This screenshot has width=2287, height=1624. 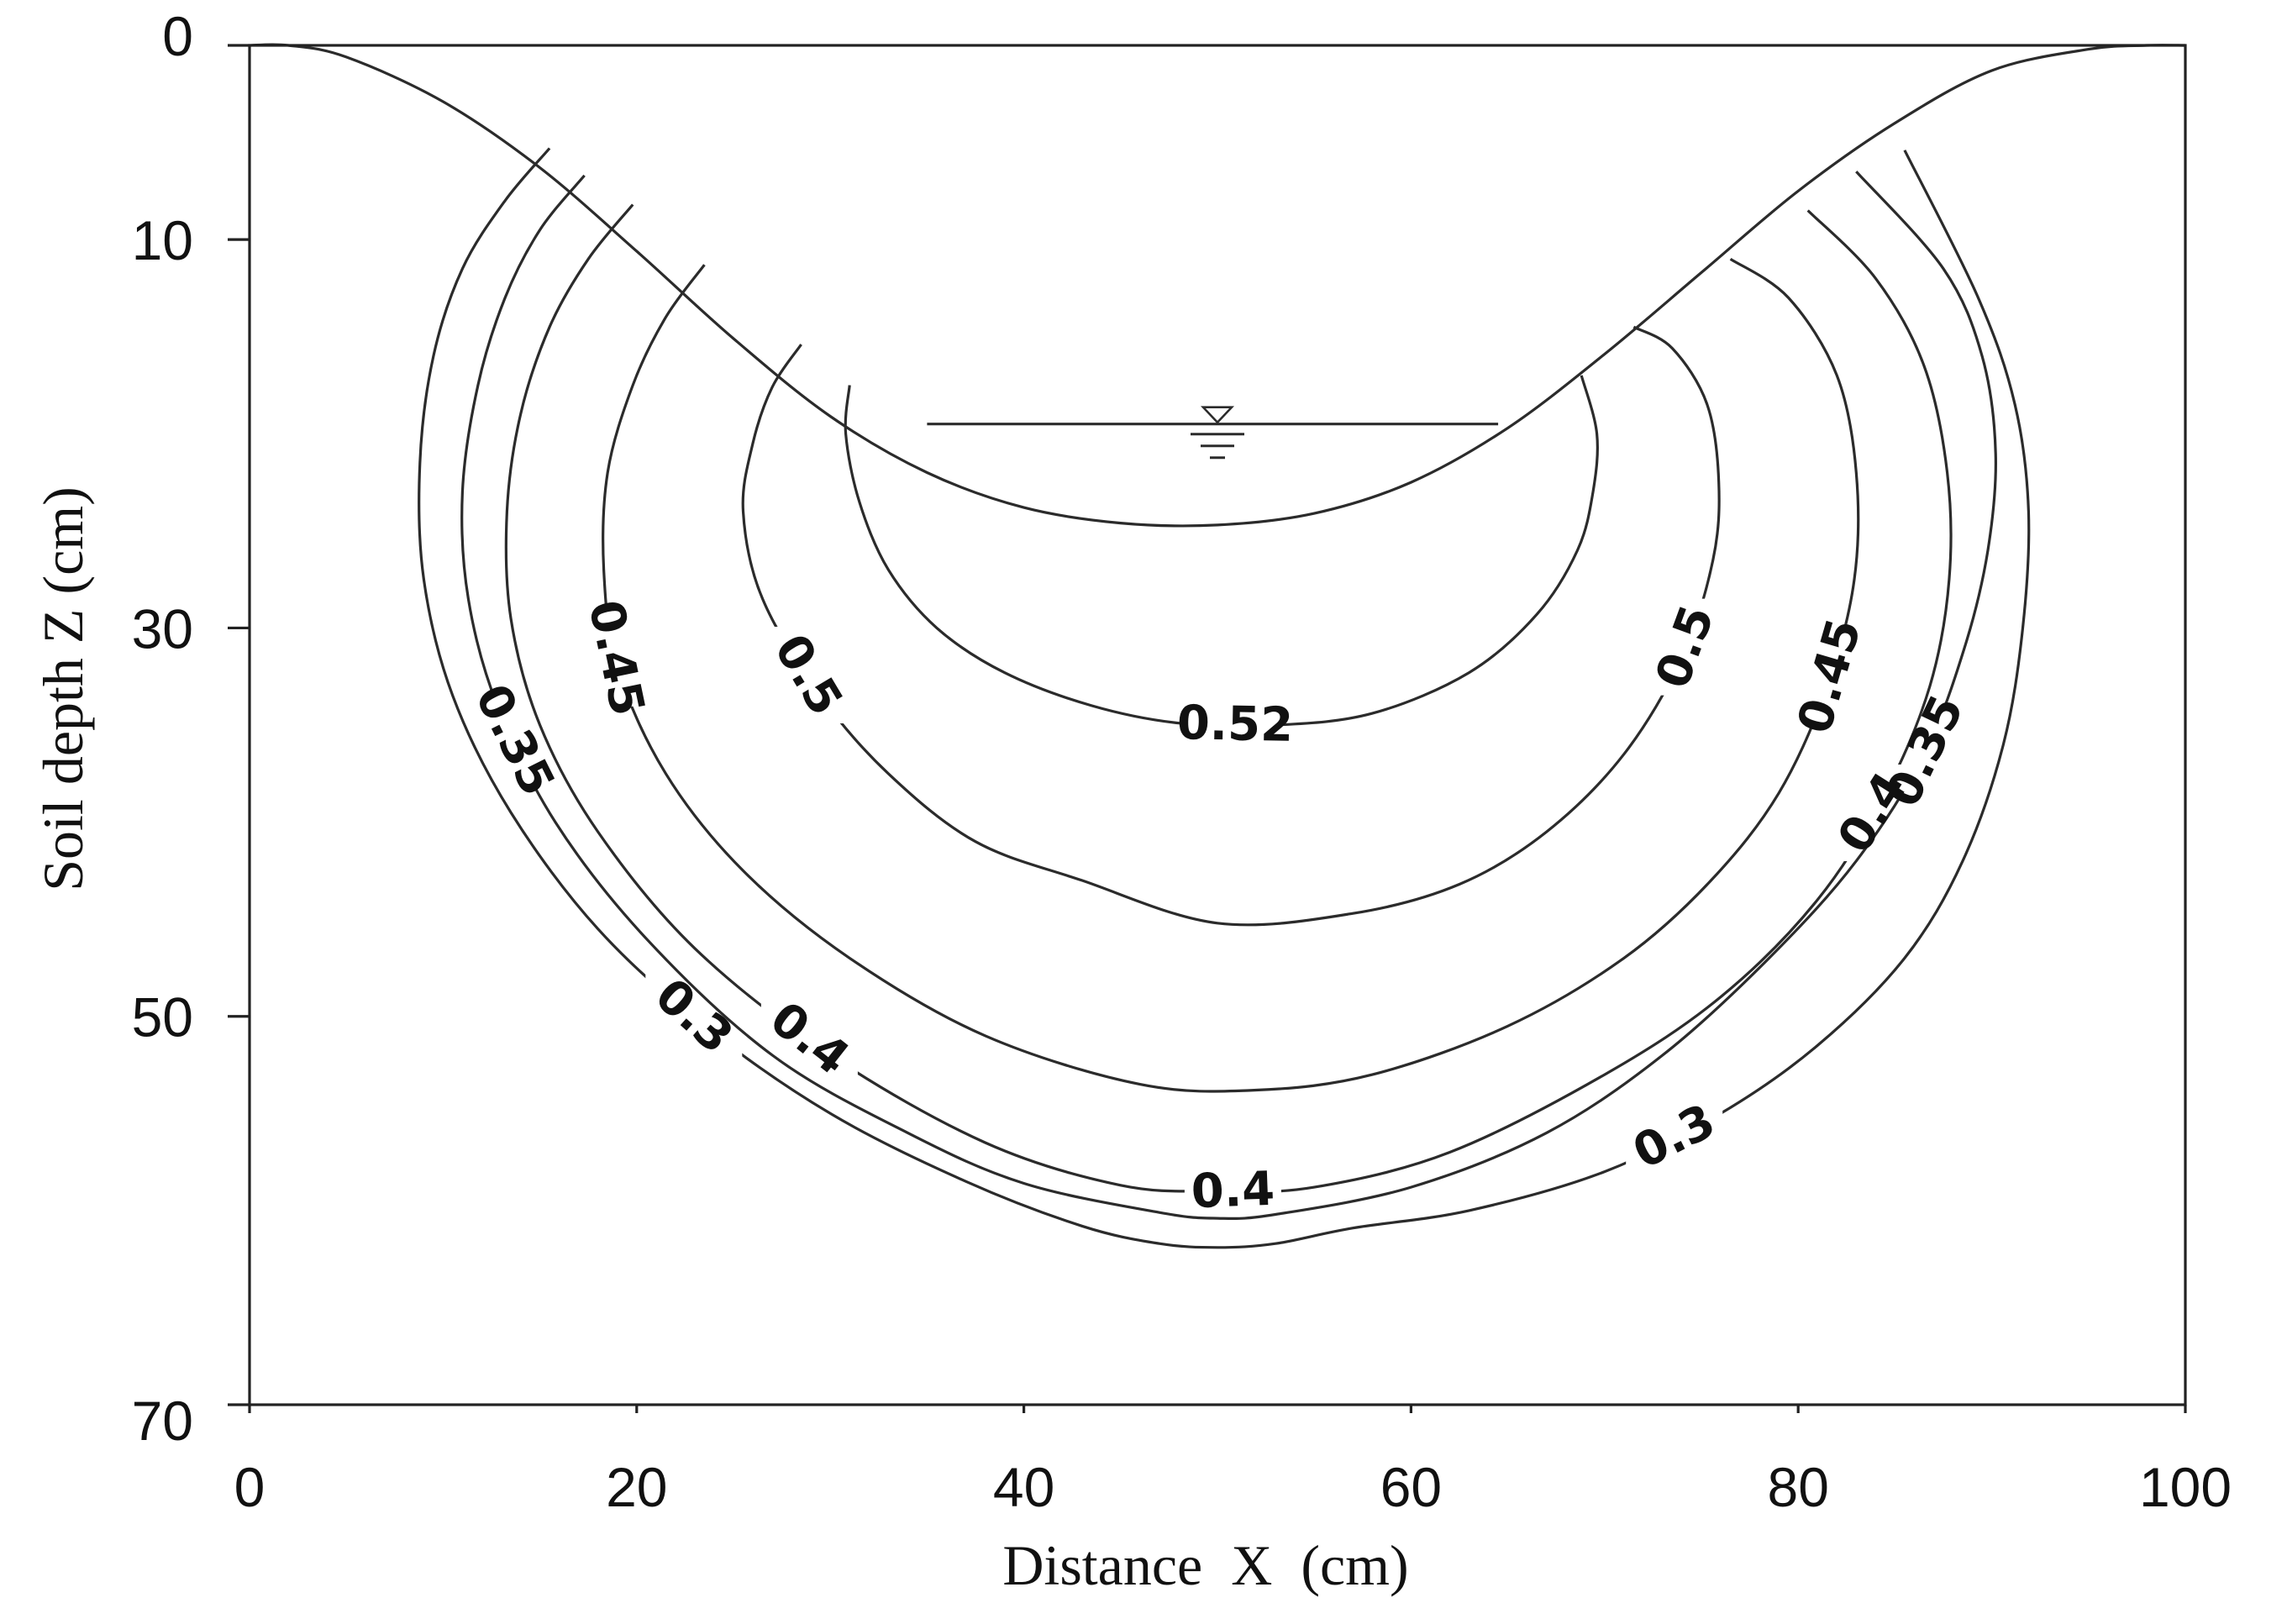 I want to click on y-tick-label: 30, so click(x=162, y=628).